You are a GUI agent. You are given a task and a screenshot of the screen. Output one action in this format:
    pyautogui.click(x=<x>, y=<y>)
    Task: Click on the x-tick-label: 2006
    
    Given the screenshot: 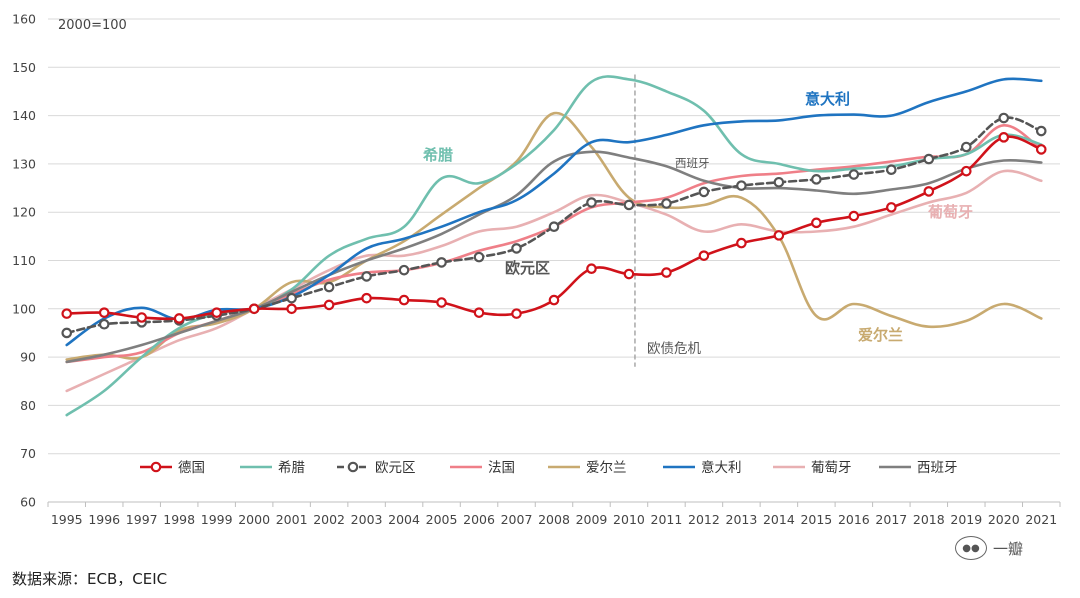 What is the action you would take?
    pyautogui.click(x=479, y=519)
    